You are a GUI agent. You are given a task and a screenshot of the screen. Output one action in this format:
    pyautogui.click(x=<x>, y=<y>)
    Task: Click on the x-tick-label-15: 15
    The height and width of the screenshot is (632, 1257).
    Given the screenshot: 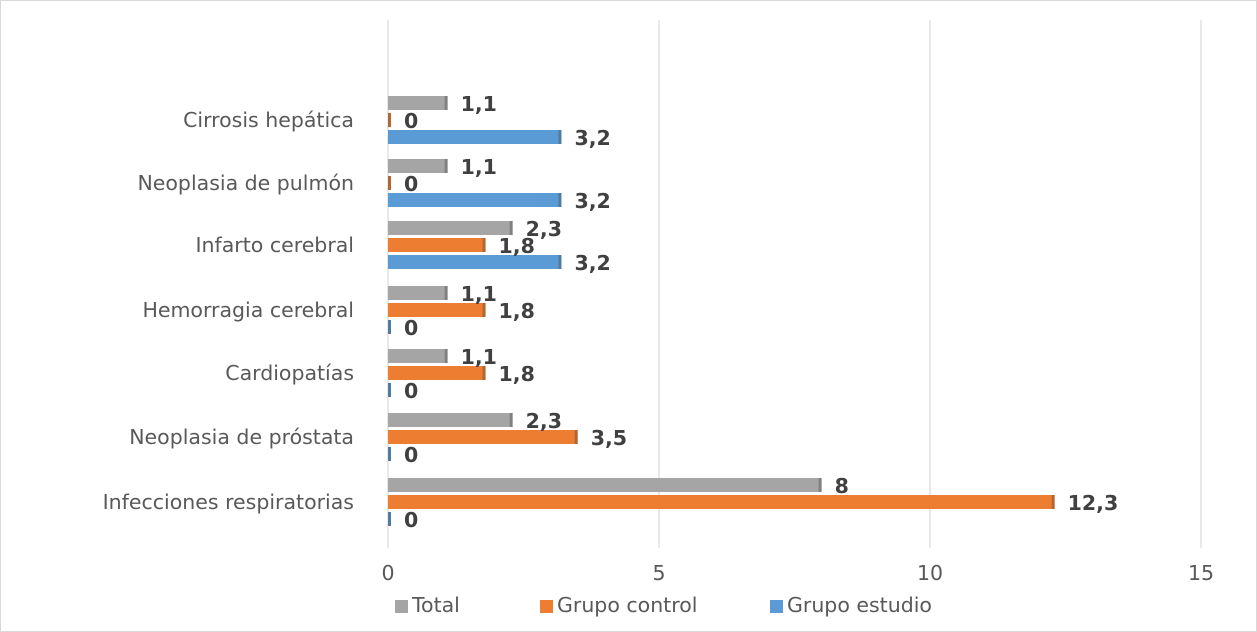 What is the action you would take?
    pyautogui.click(x=1201, y=573)
    